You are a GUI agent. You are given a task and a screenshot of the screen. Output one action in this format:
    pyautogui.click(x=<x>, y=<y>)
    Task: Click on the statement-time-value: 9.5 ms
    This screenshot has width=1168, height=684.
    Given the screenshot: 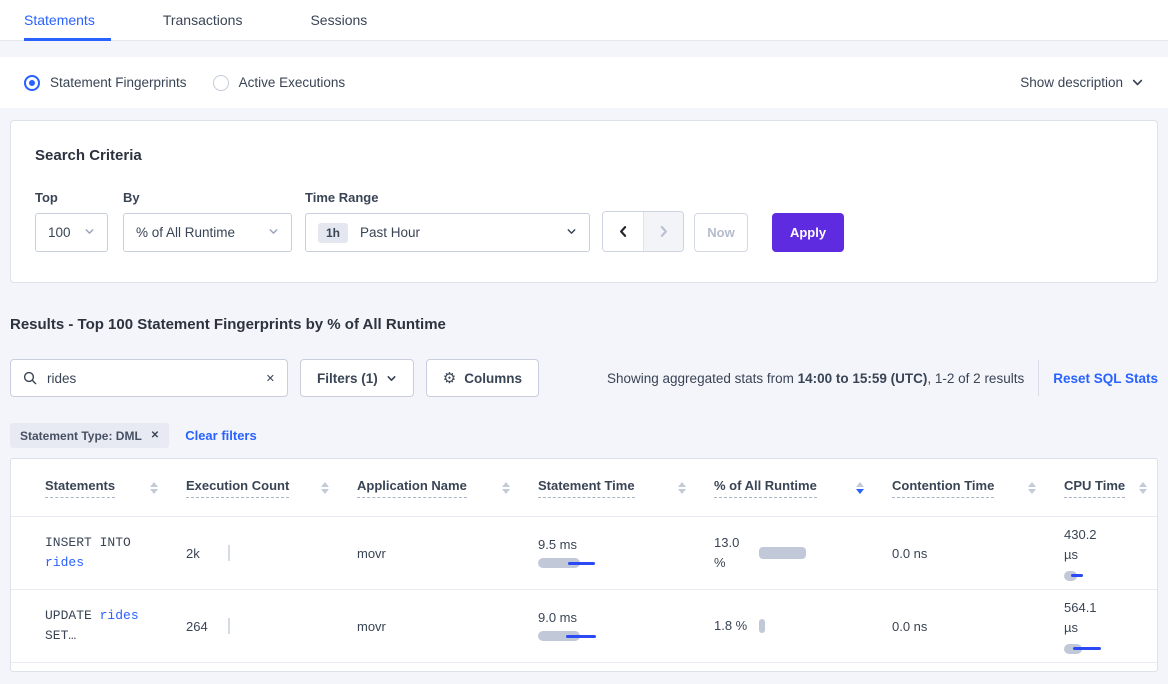 What is the action you would take?
    pyautogui.click(x=558, y=544)
    